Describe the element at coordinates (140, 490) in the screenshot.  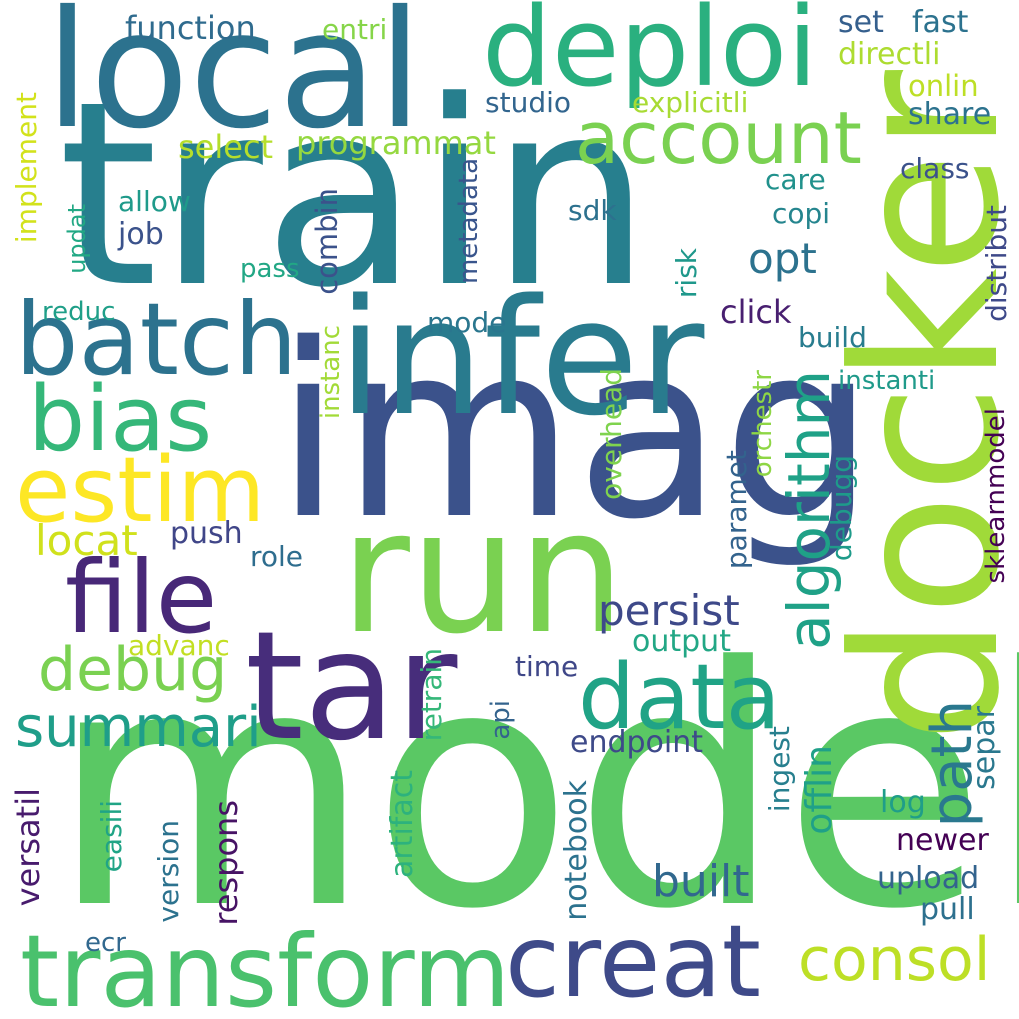
I see `word-estim: estim` at that location.